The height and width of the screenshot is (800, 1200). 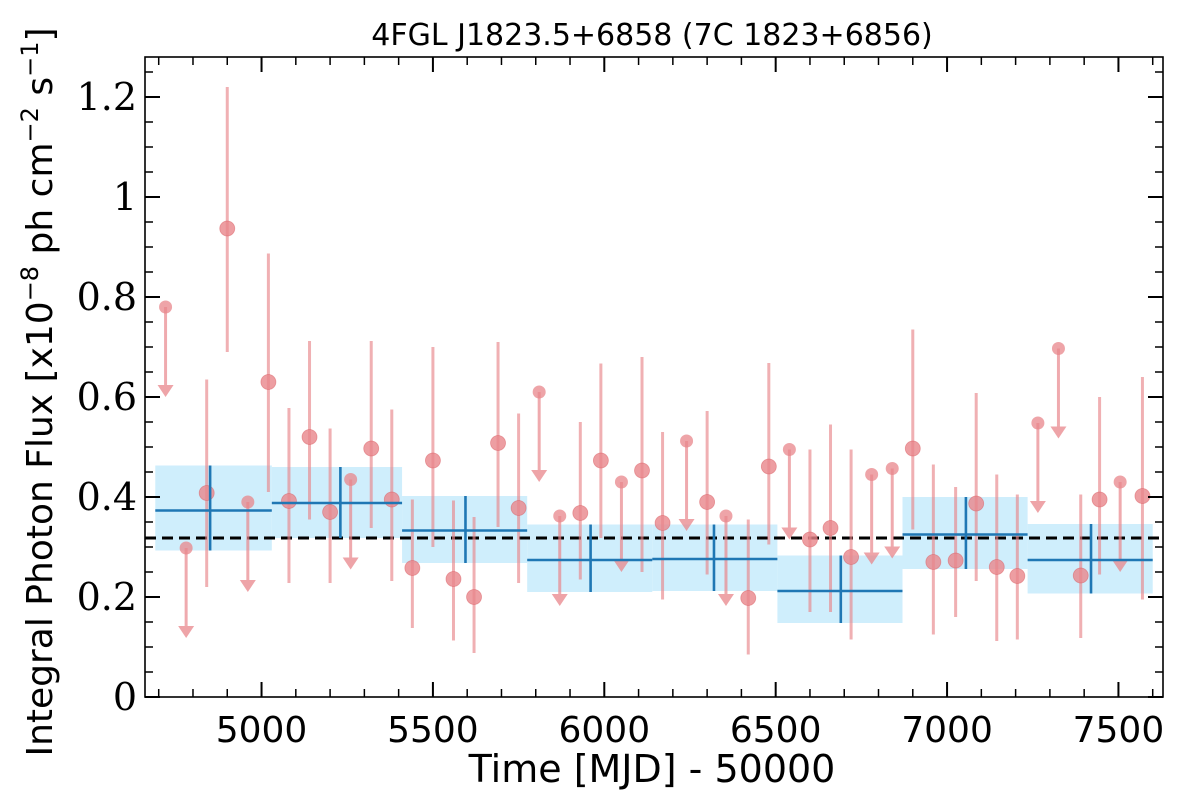 I want to click on x-tick-label: 5500, so click(x=433, y=730).